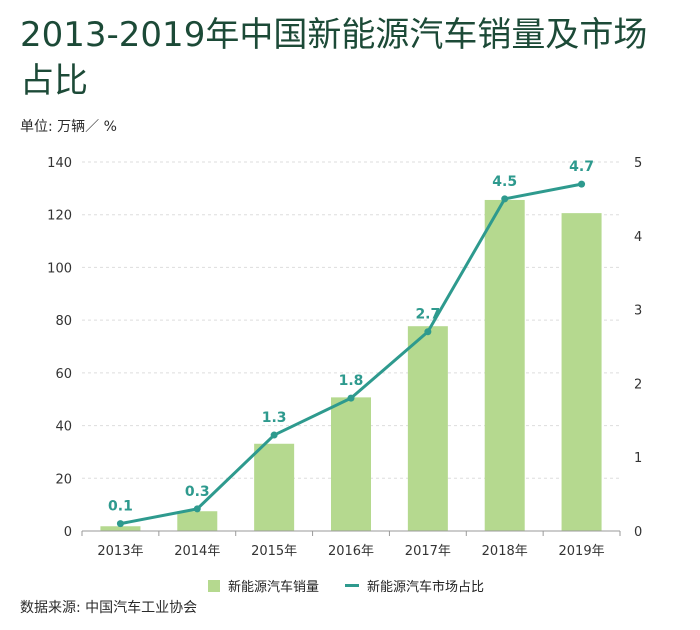 This screenshot has width=700, height=630. I want to click on legend-bar-swatch, so click(214, 585).